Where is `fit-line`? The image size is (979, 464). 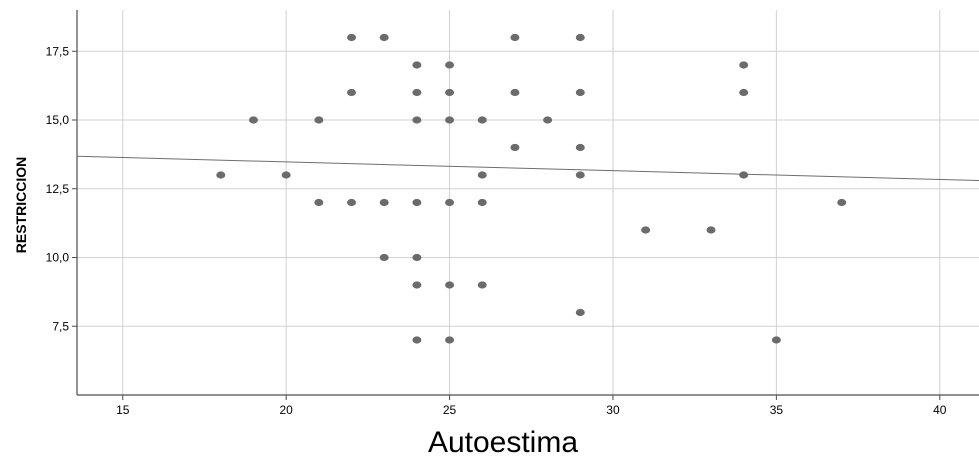
fit-line is located at coordinates (527, 168).